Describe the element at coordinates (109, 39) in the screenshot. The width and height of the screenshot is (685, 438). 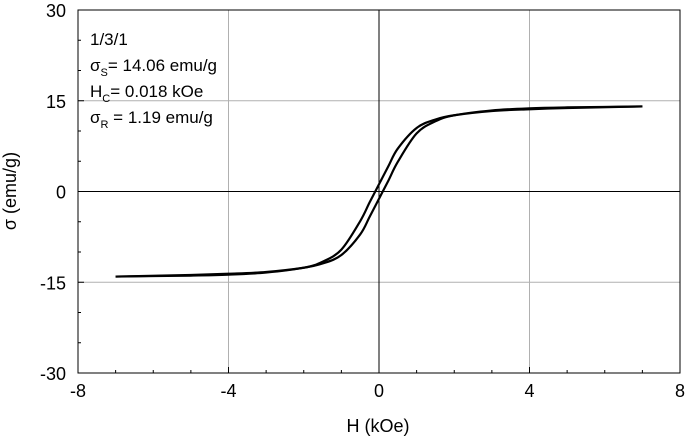
I see `annotation-sample: 1/3/1` at that location.